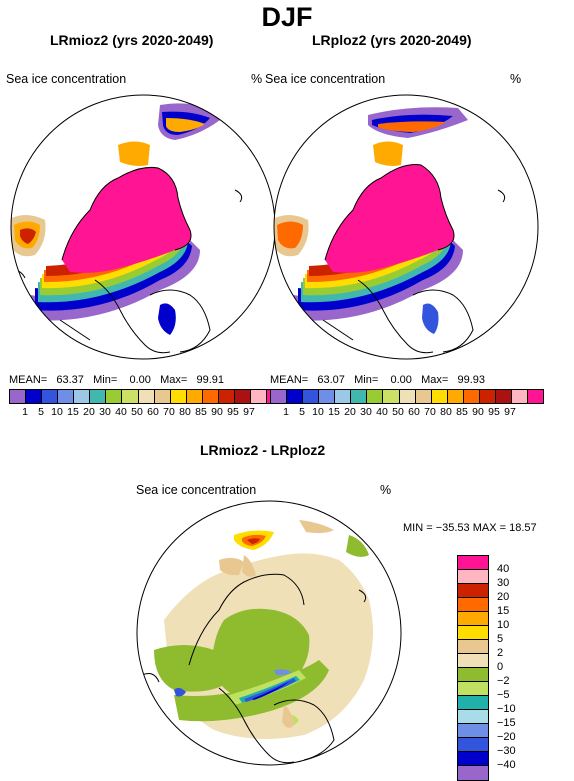 Image resolution: width=574 pixels, height=781 pixels. I want to click on diff-colorbar-labels: 40 30 20 15 10 5 2 0 −2 −5 −10 −15 −20 −30 −40, so click(527, 667).